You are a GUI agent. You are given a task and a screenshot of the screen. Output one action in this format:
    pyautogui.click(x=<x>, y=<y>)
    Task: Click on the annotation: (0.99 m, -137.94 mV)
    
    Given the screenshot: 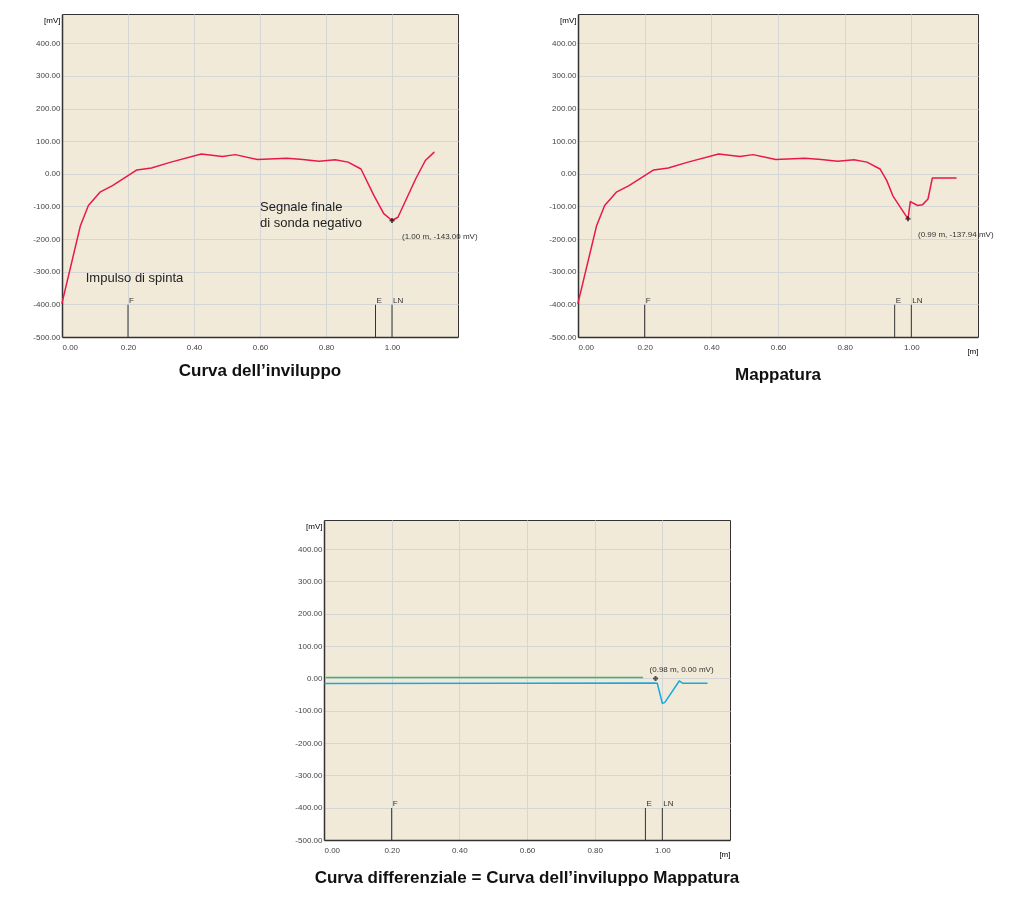 What is the action you would take?
    pyautogui.click(x=956, y=234)
    